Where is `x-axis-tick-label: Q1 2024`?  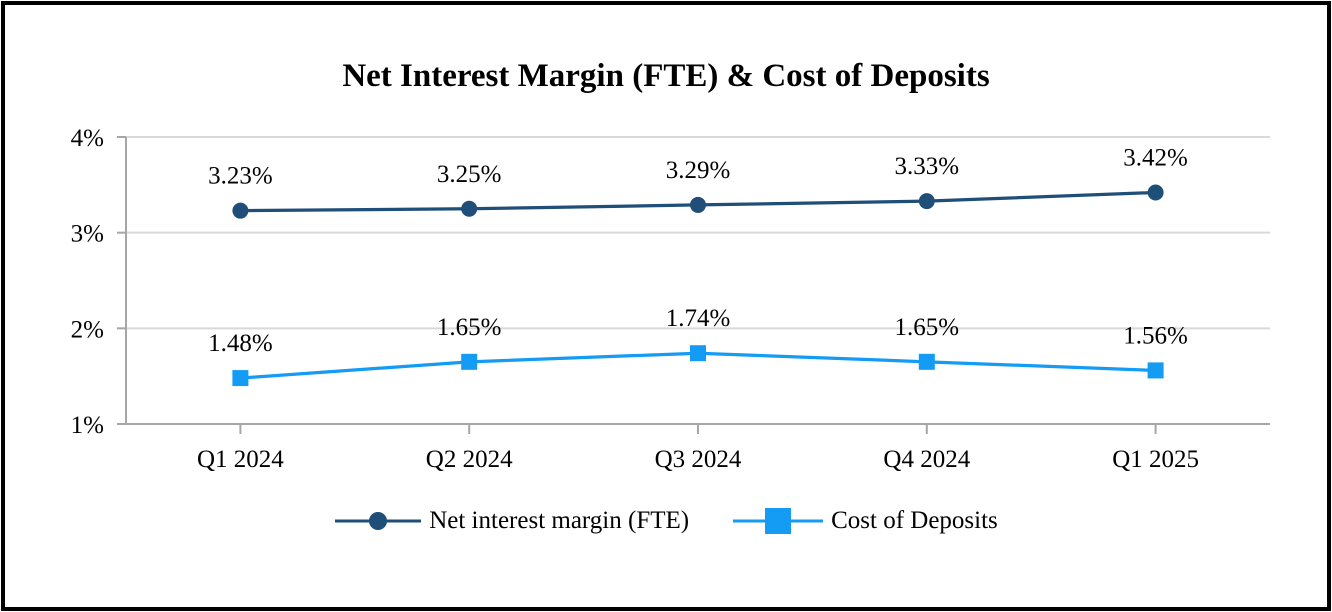 x-axis-tick-label: Q1 2024 is located at coordinates (240, 459).